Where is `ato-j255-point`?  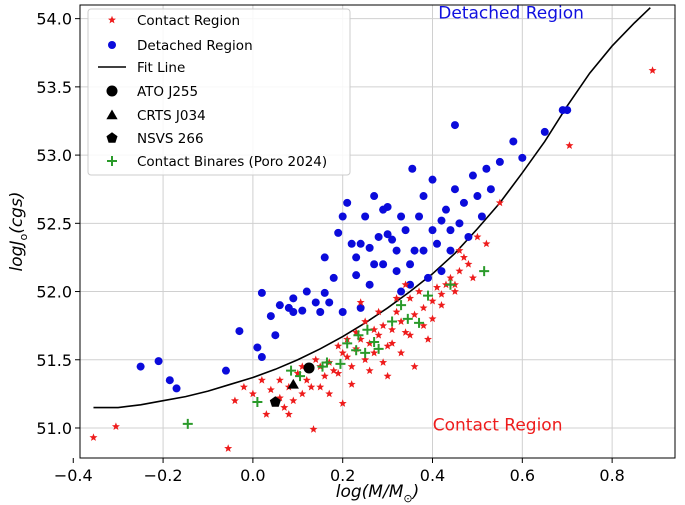
ato-j255-point is located at coordinates (309, 368).